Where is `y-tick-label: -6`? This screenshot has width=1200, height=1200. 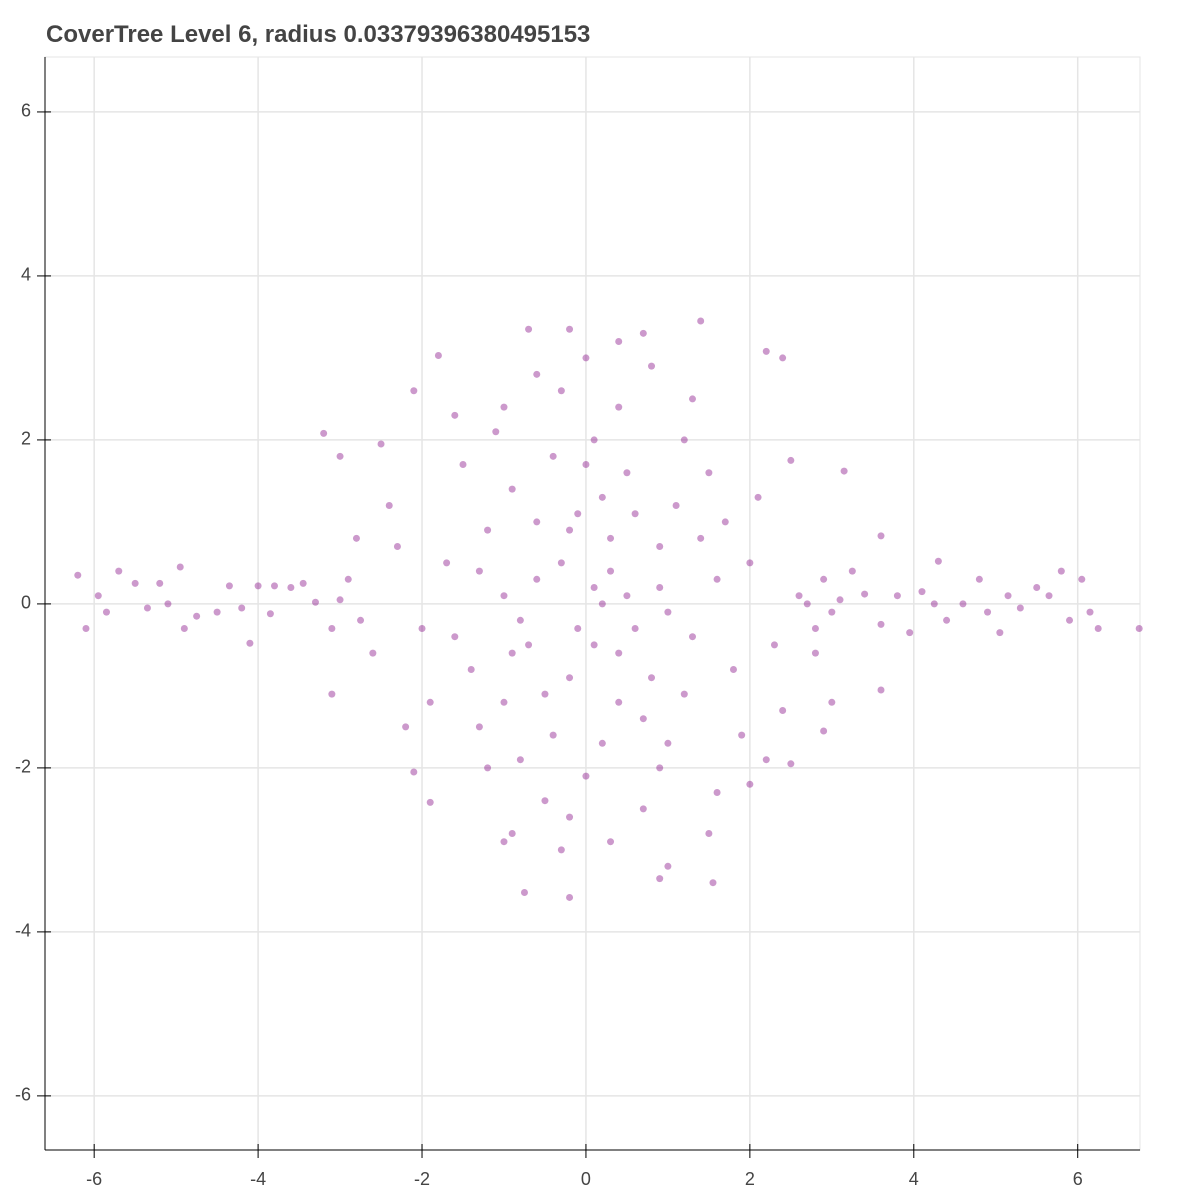 y-tick-label: -6 is located at coordinates (23, 1095).